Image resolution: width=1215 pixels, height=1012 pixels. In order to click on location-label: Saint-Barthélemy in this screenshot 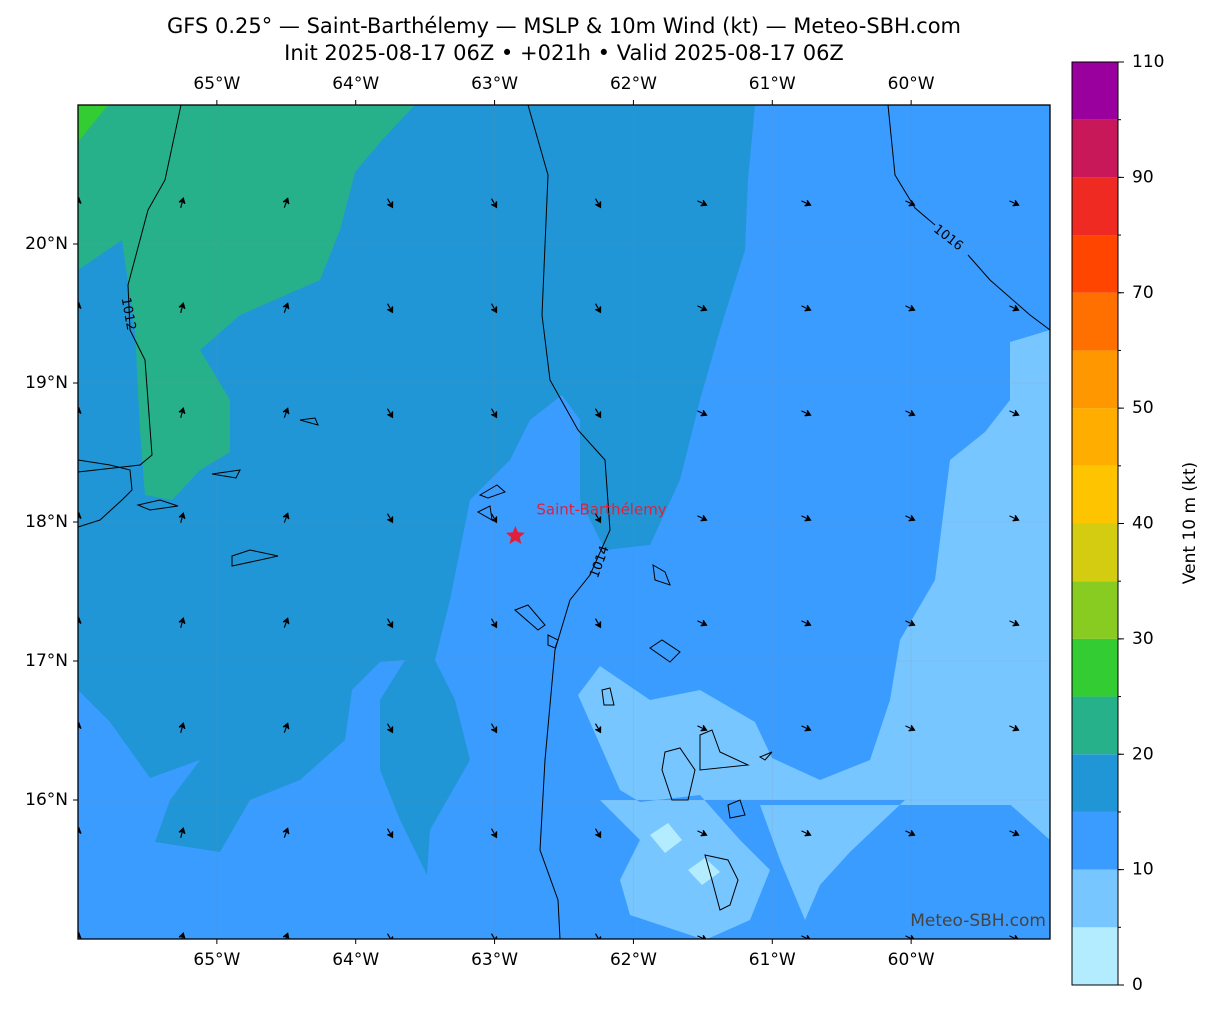, I will do `click(601, 509)`.